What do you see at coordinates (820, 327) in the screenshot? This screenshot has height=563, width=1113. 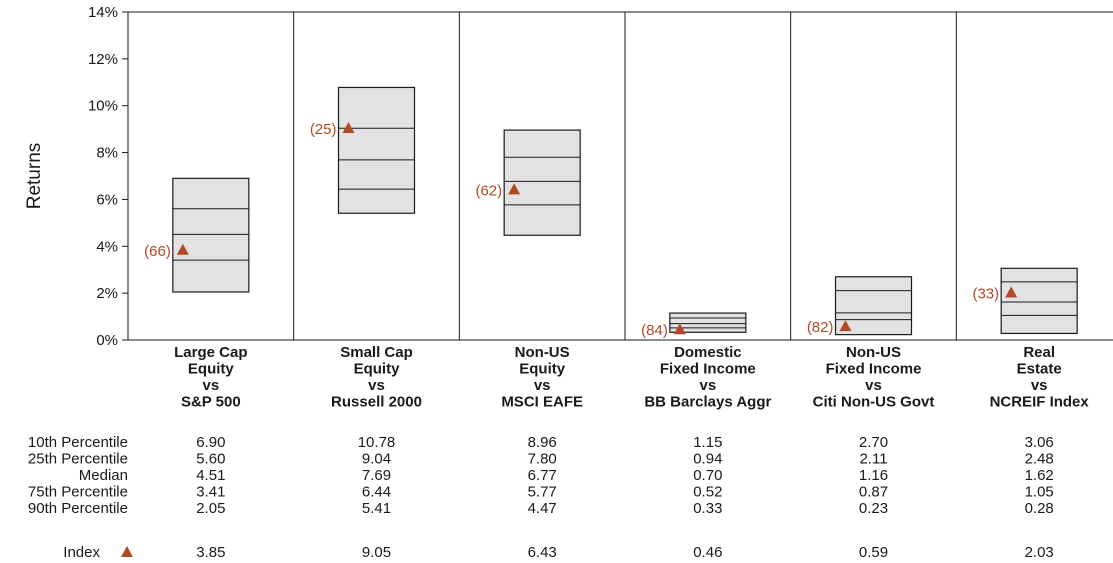 I see `rank-label: (82)` at bounding box center [820, 327].